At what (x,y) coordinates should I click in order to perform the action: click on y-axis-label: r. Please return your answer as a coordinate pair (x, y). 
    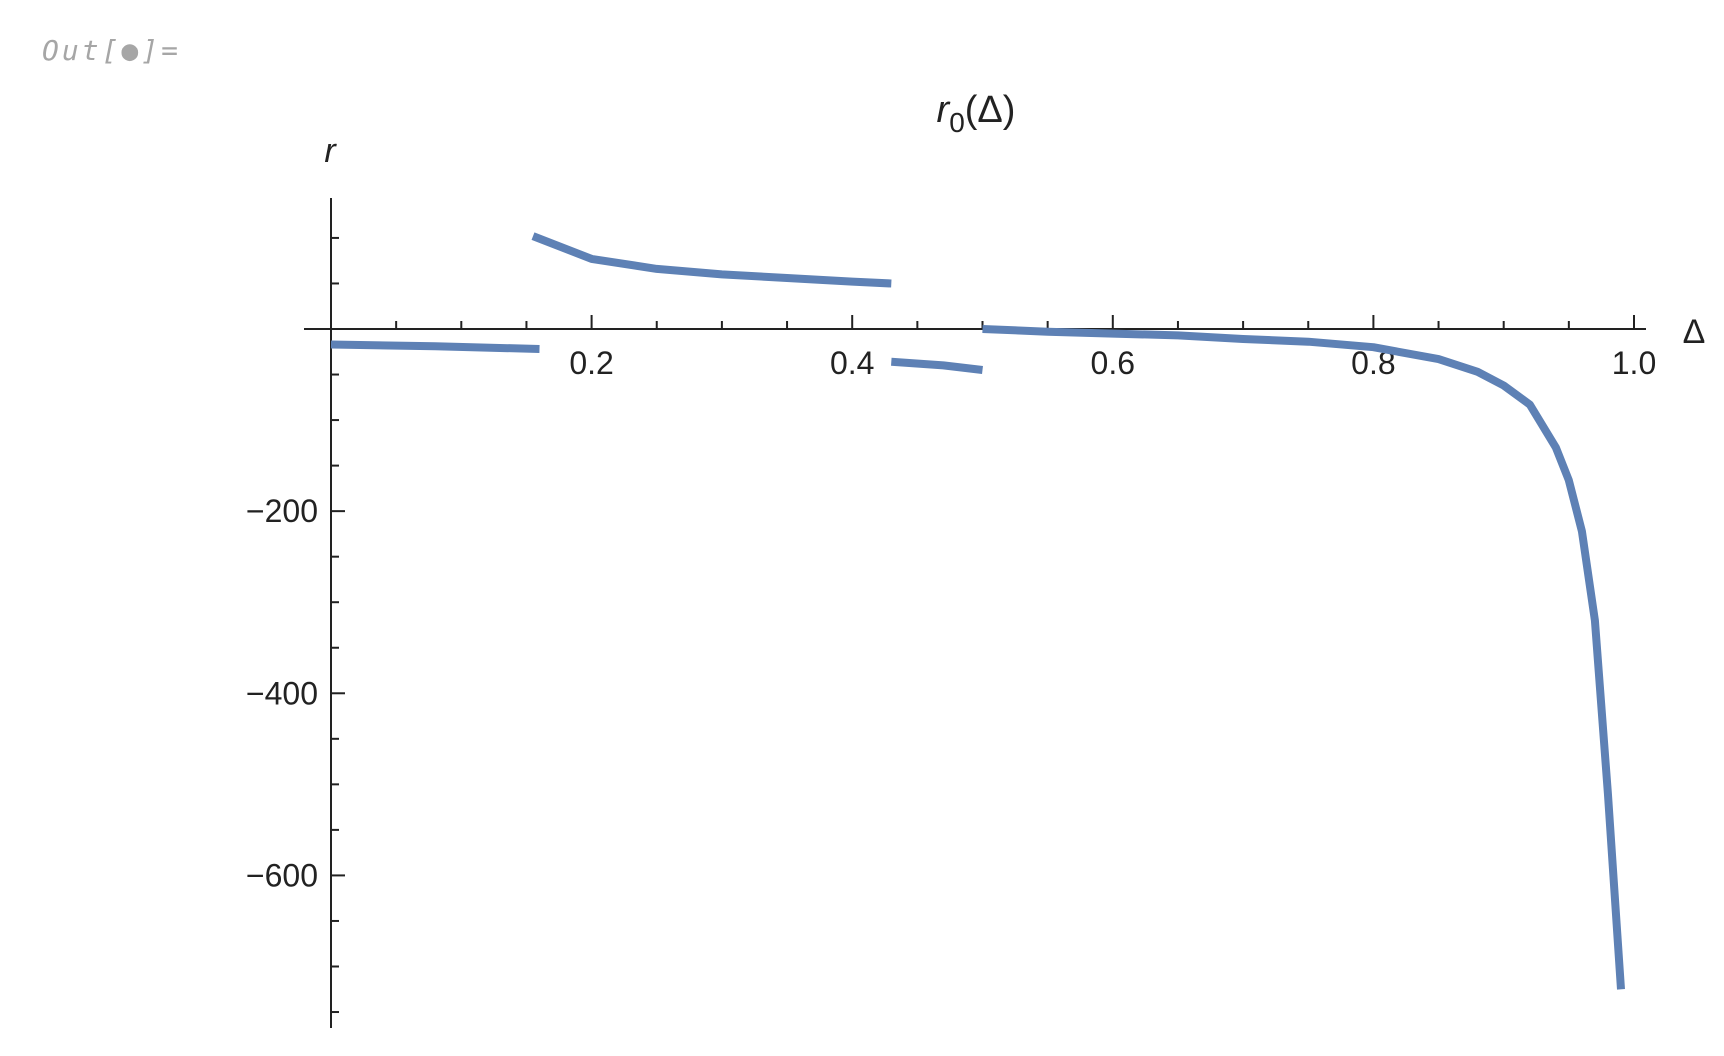
    Looking at the image, I should click on (330, 151).